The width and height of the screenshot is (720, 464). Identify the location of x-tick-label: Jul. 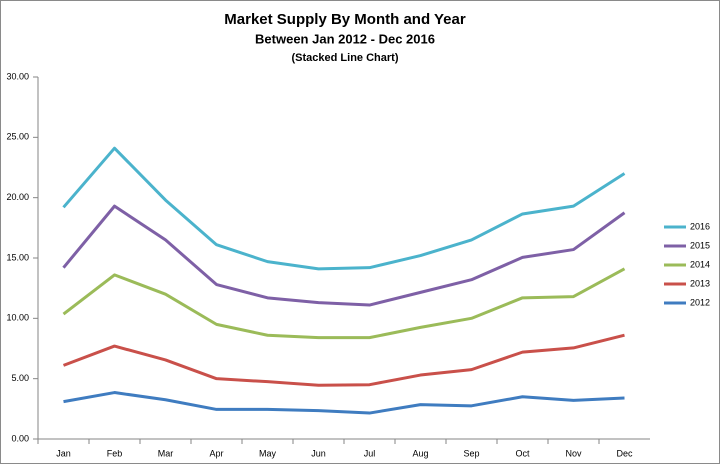
(370, 453).